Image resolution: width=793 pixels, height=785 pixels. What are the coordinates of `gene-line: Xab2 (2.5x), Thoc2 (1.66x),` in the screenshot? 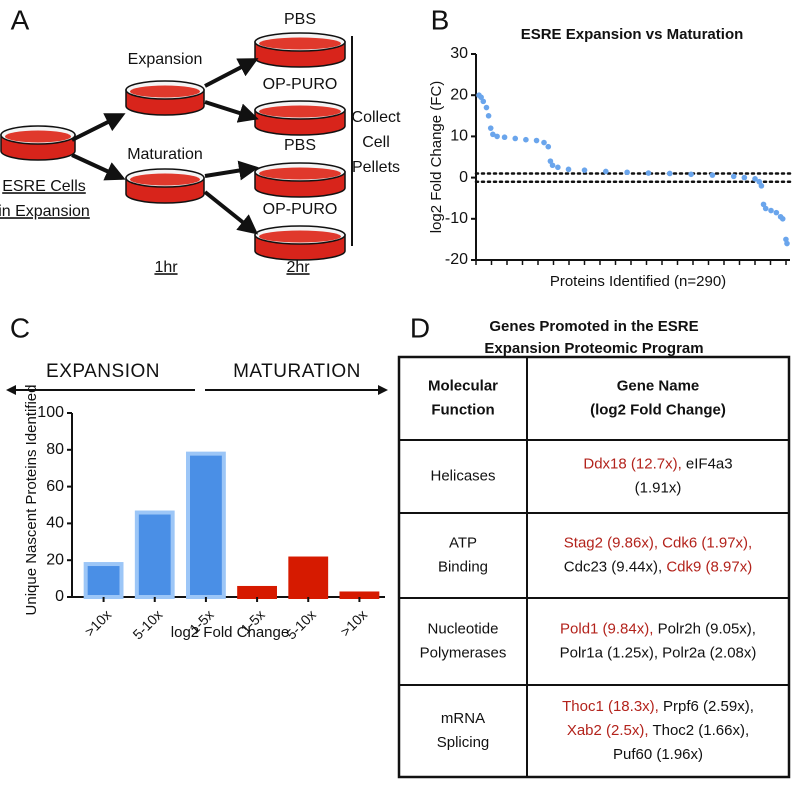 It's located at (658, 730).